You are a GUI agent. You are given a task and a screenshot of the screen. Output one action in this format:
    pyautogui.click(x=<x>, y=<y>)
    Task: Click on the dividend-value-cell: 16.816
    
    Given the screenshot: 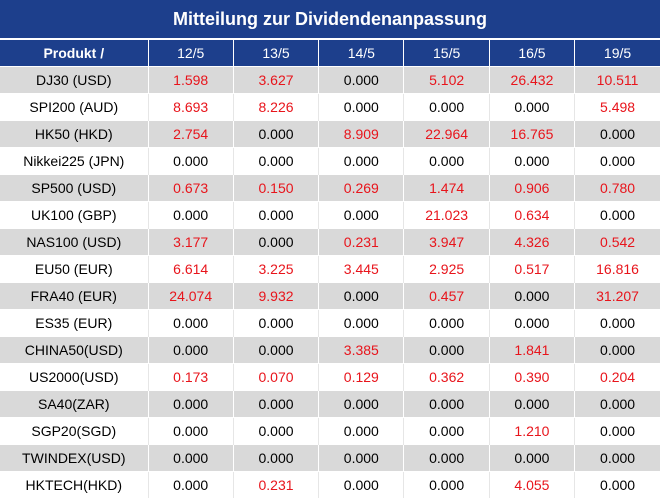 What is the action you would take?
    pyautogui.click(x=617, y=269)
    